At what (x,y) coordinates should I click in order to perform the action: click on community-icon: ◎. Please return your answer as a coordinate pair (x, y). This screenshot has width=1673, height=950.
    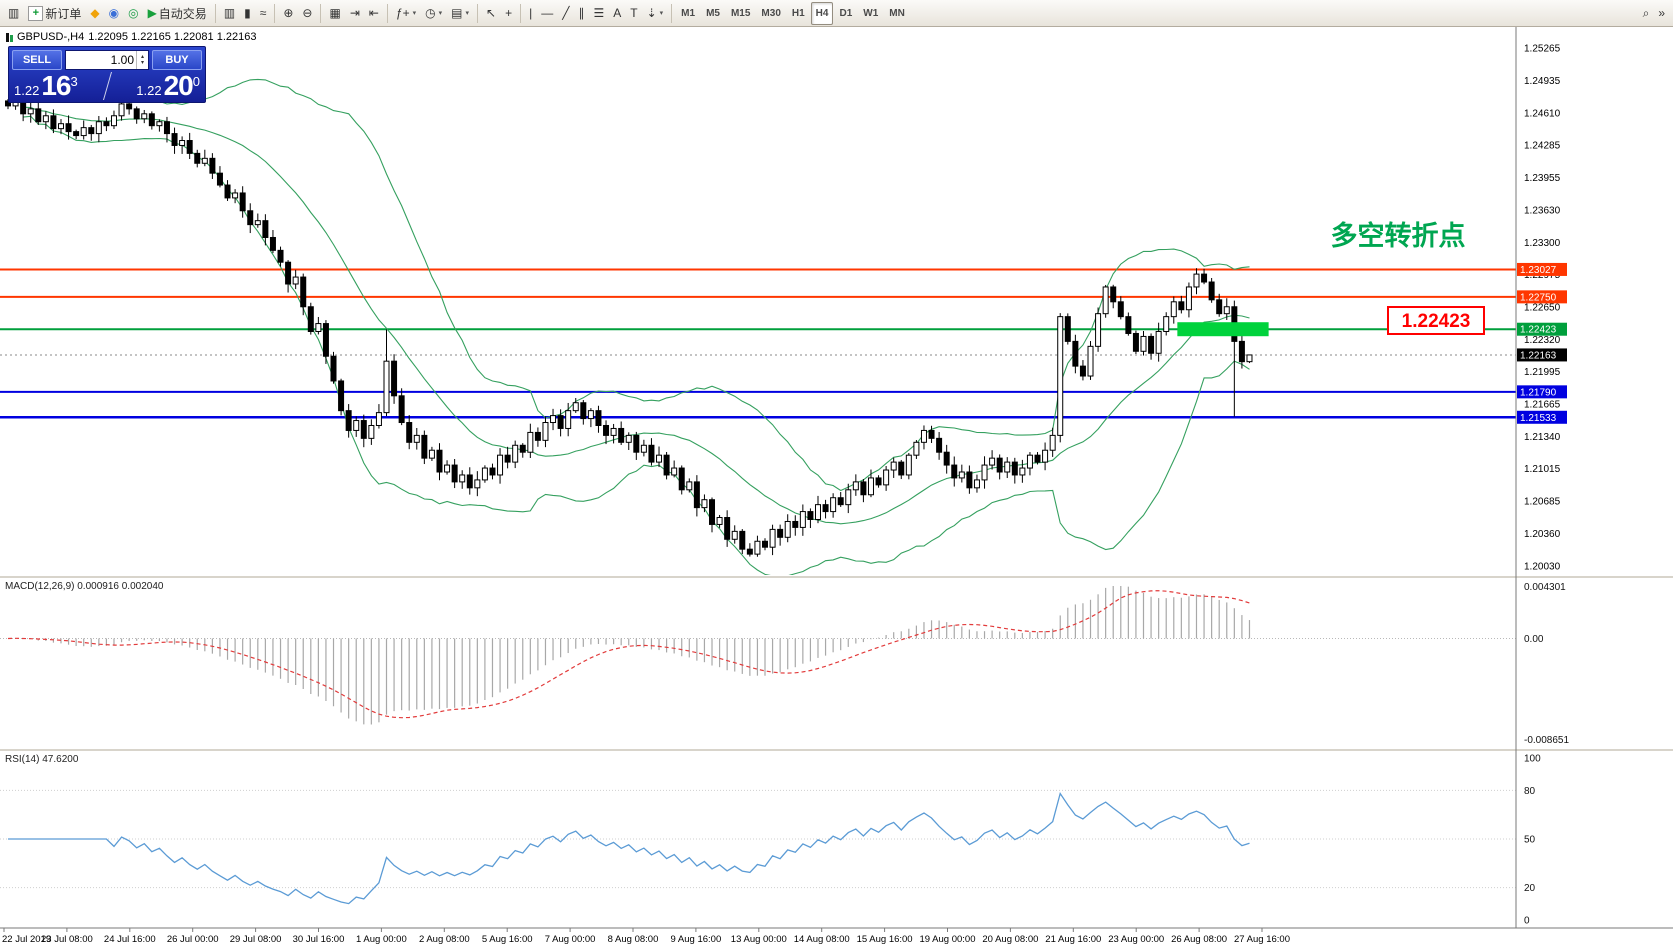
    Looking at the image, I should click on (133, 13).